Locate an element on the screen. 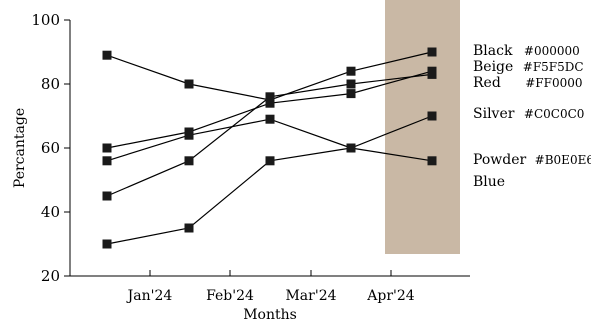  legend-name-silver: Silver is located at coordinates (494, 114).